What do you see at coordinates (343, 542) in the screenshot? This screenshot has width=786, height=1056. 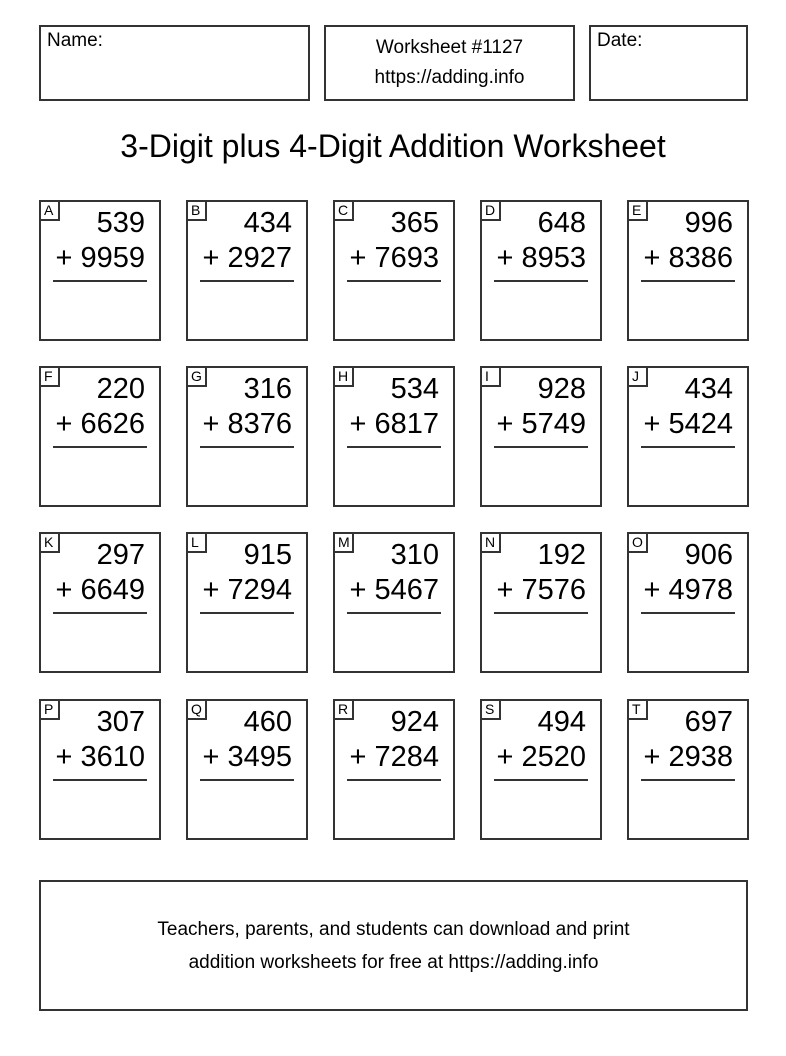 I see `problem-label: M` at bounding box center [343, 542].